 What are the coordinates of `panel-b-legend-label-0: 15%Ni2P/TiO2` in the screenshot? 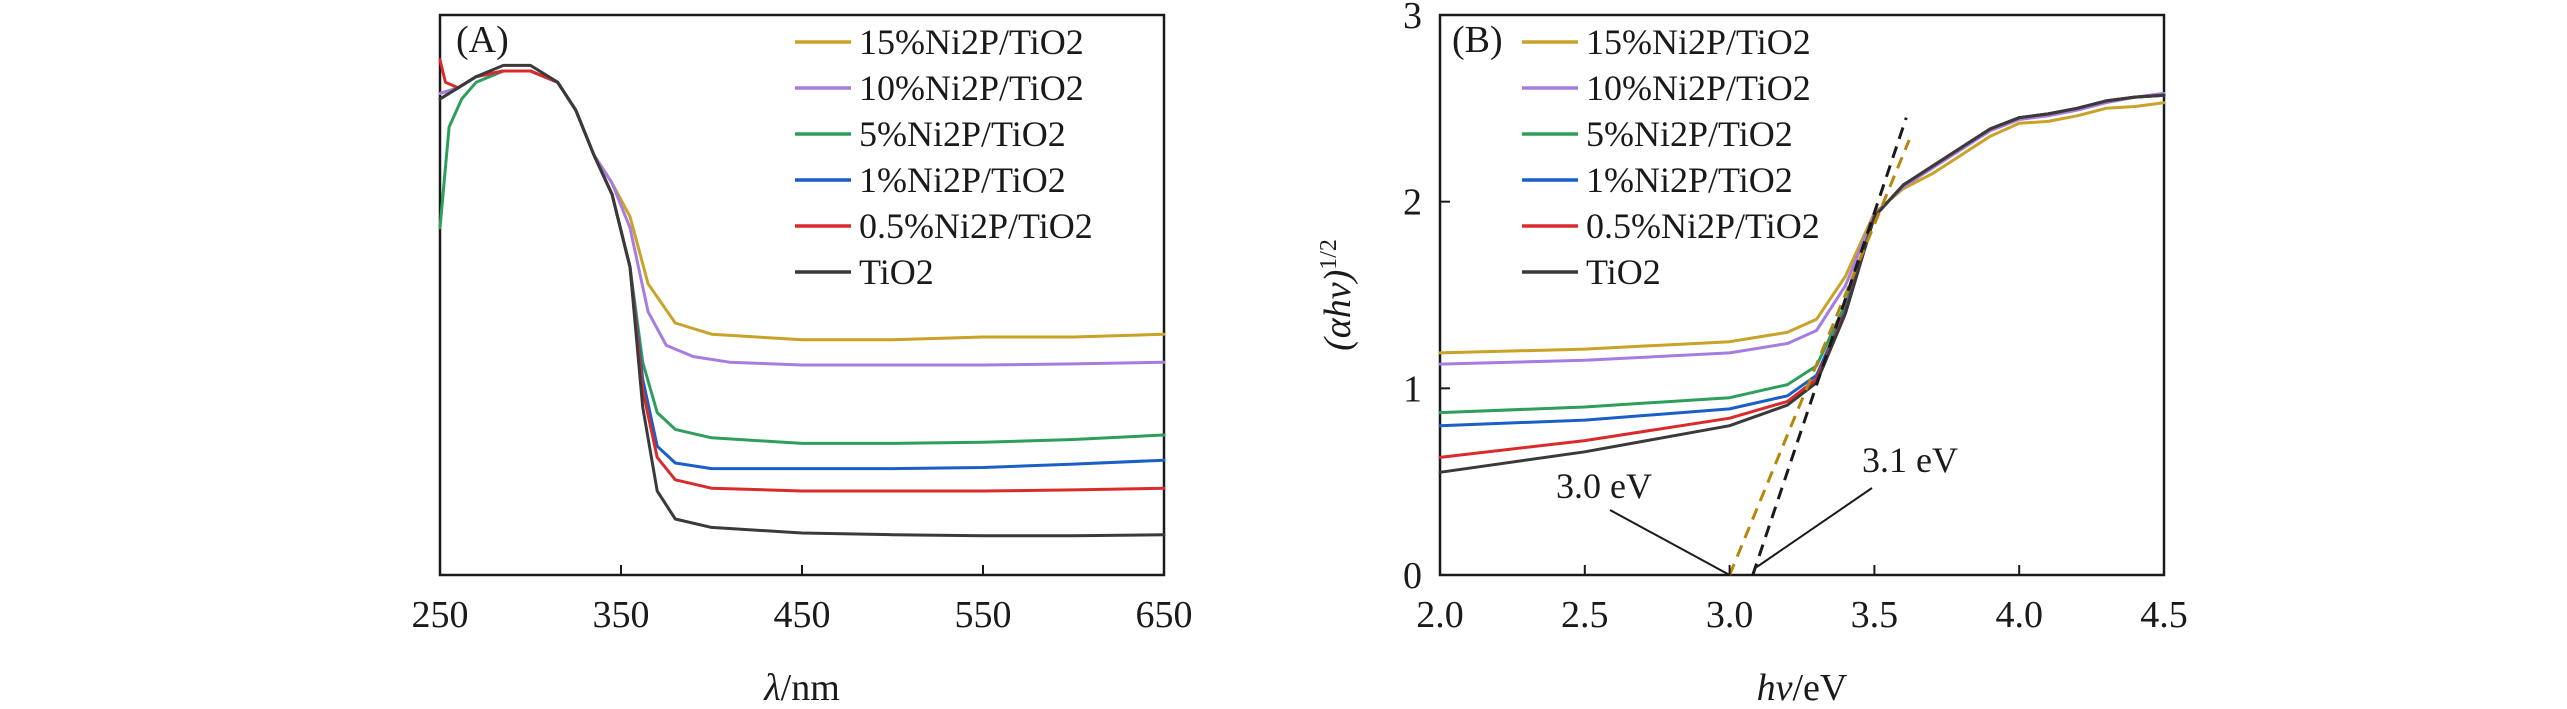 It's located at (1698, 42).